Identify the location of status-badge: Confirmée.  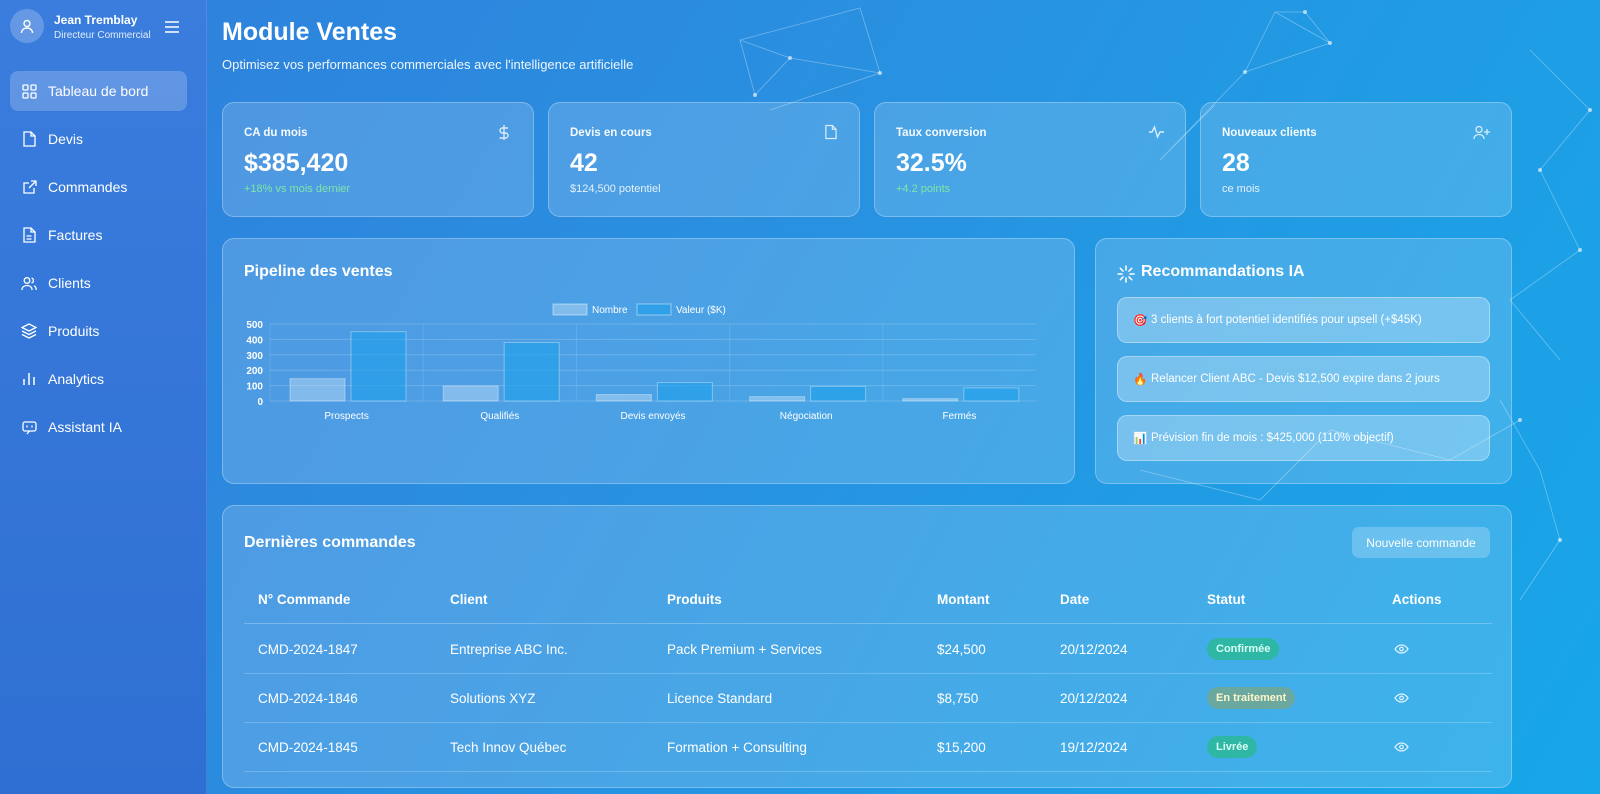
(1243, 649).